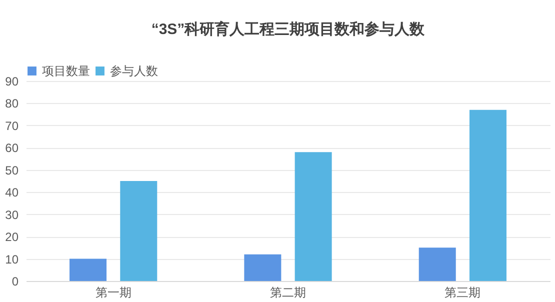  Describe the element at coordinates (12, 148) in the screenshot. I see `y-tick-label: 60` at that location.